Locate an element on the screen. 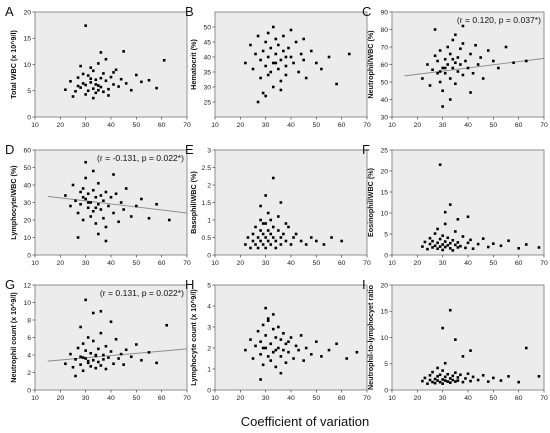  x-tick-label: 10 is located at coordinates (215, 398).